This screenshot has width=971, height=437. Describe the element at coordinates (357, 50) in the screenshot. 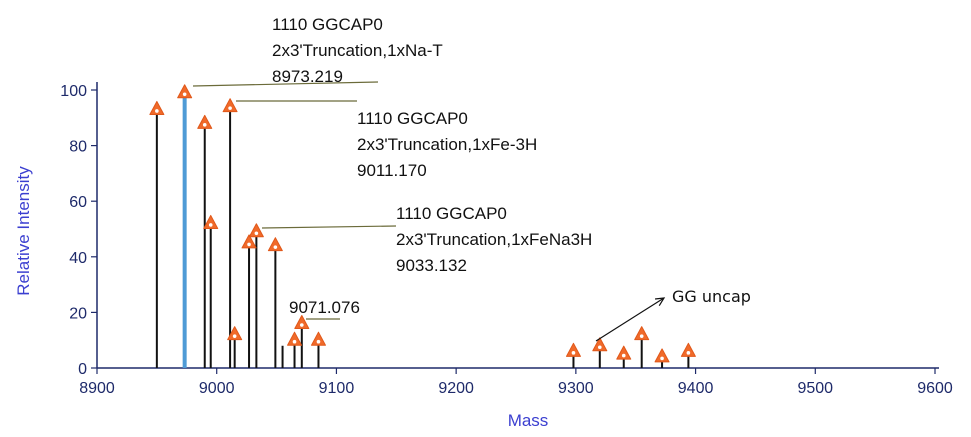

I see `annotation-label: 2x3'Truncation,1xNa-T` at that location.